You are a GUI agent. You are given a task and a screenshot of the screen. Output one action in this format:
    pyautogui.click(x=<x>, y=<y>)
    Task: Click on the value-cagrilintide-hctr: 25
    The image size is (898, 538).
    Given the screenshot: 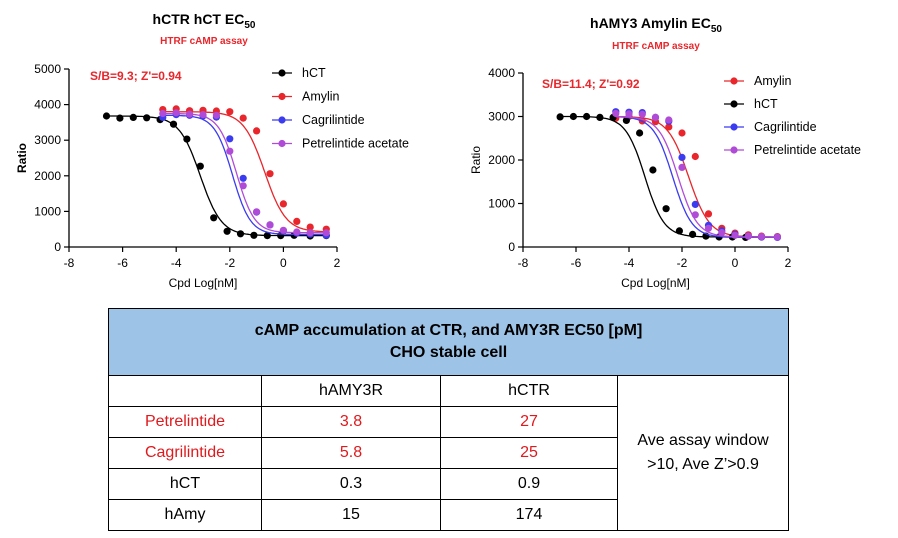 What is the action you would take?
    pyautogui.click(x=529, y=453)
    